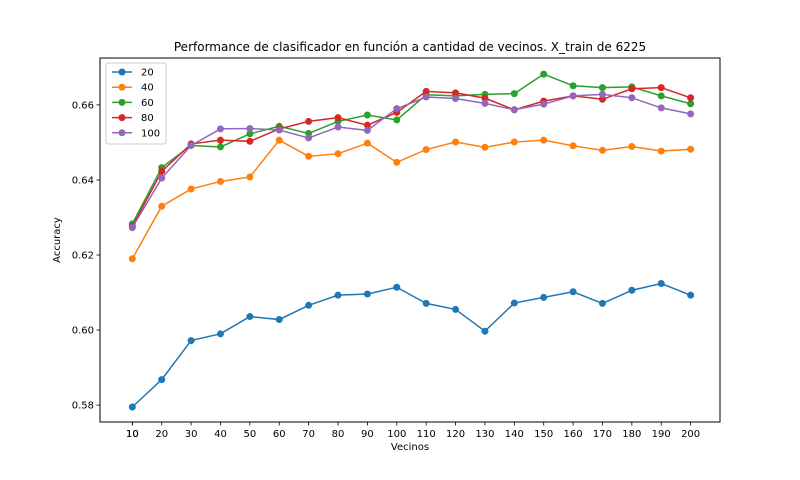 Image resolution: width=800 pixels, height=480 pixels. What do you see at coordinates (631, 434) in the screenshot?
I see `x-tick-label: 180` at bounding box center [631, 434].